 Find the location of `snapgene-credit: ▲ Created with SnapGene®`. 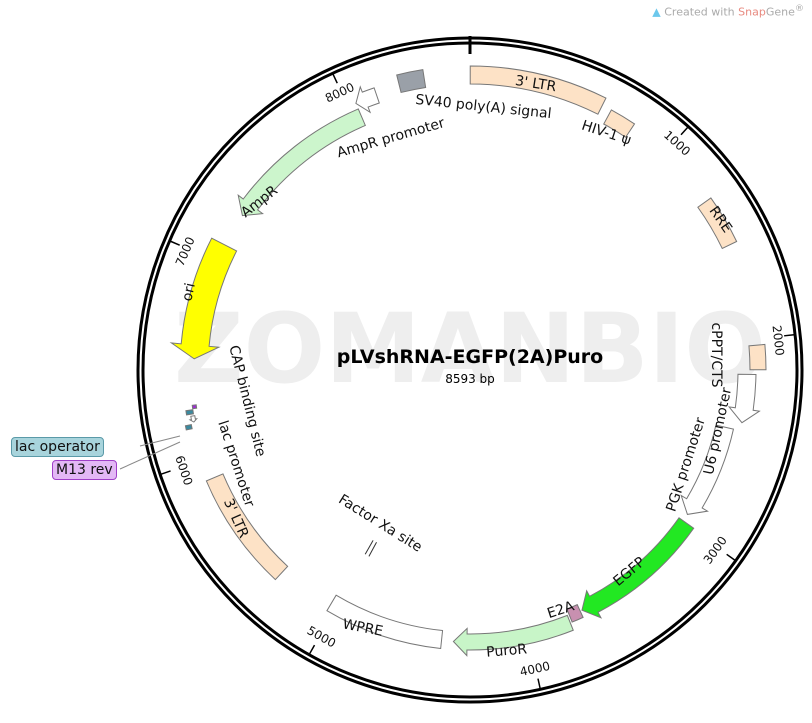

snapgene-credit: ▲ Created with SnapGene® is located at coordinates (728, 11).